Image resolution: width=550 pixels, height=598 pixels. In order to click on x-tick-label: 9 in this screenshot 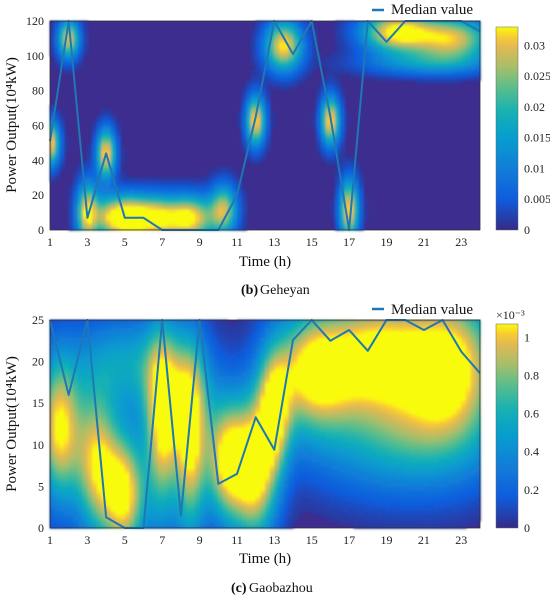, I will do `click(200, 242)`.